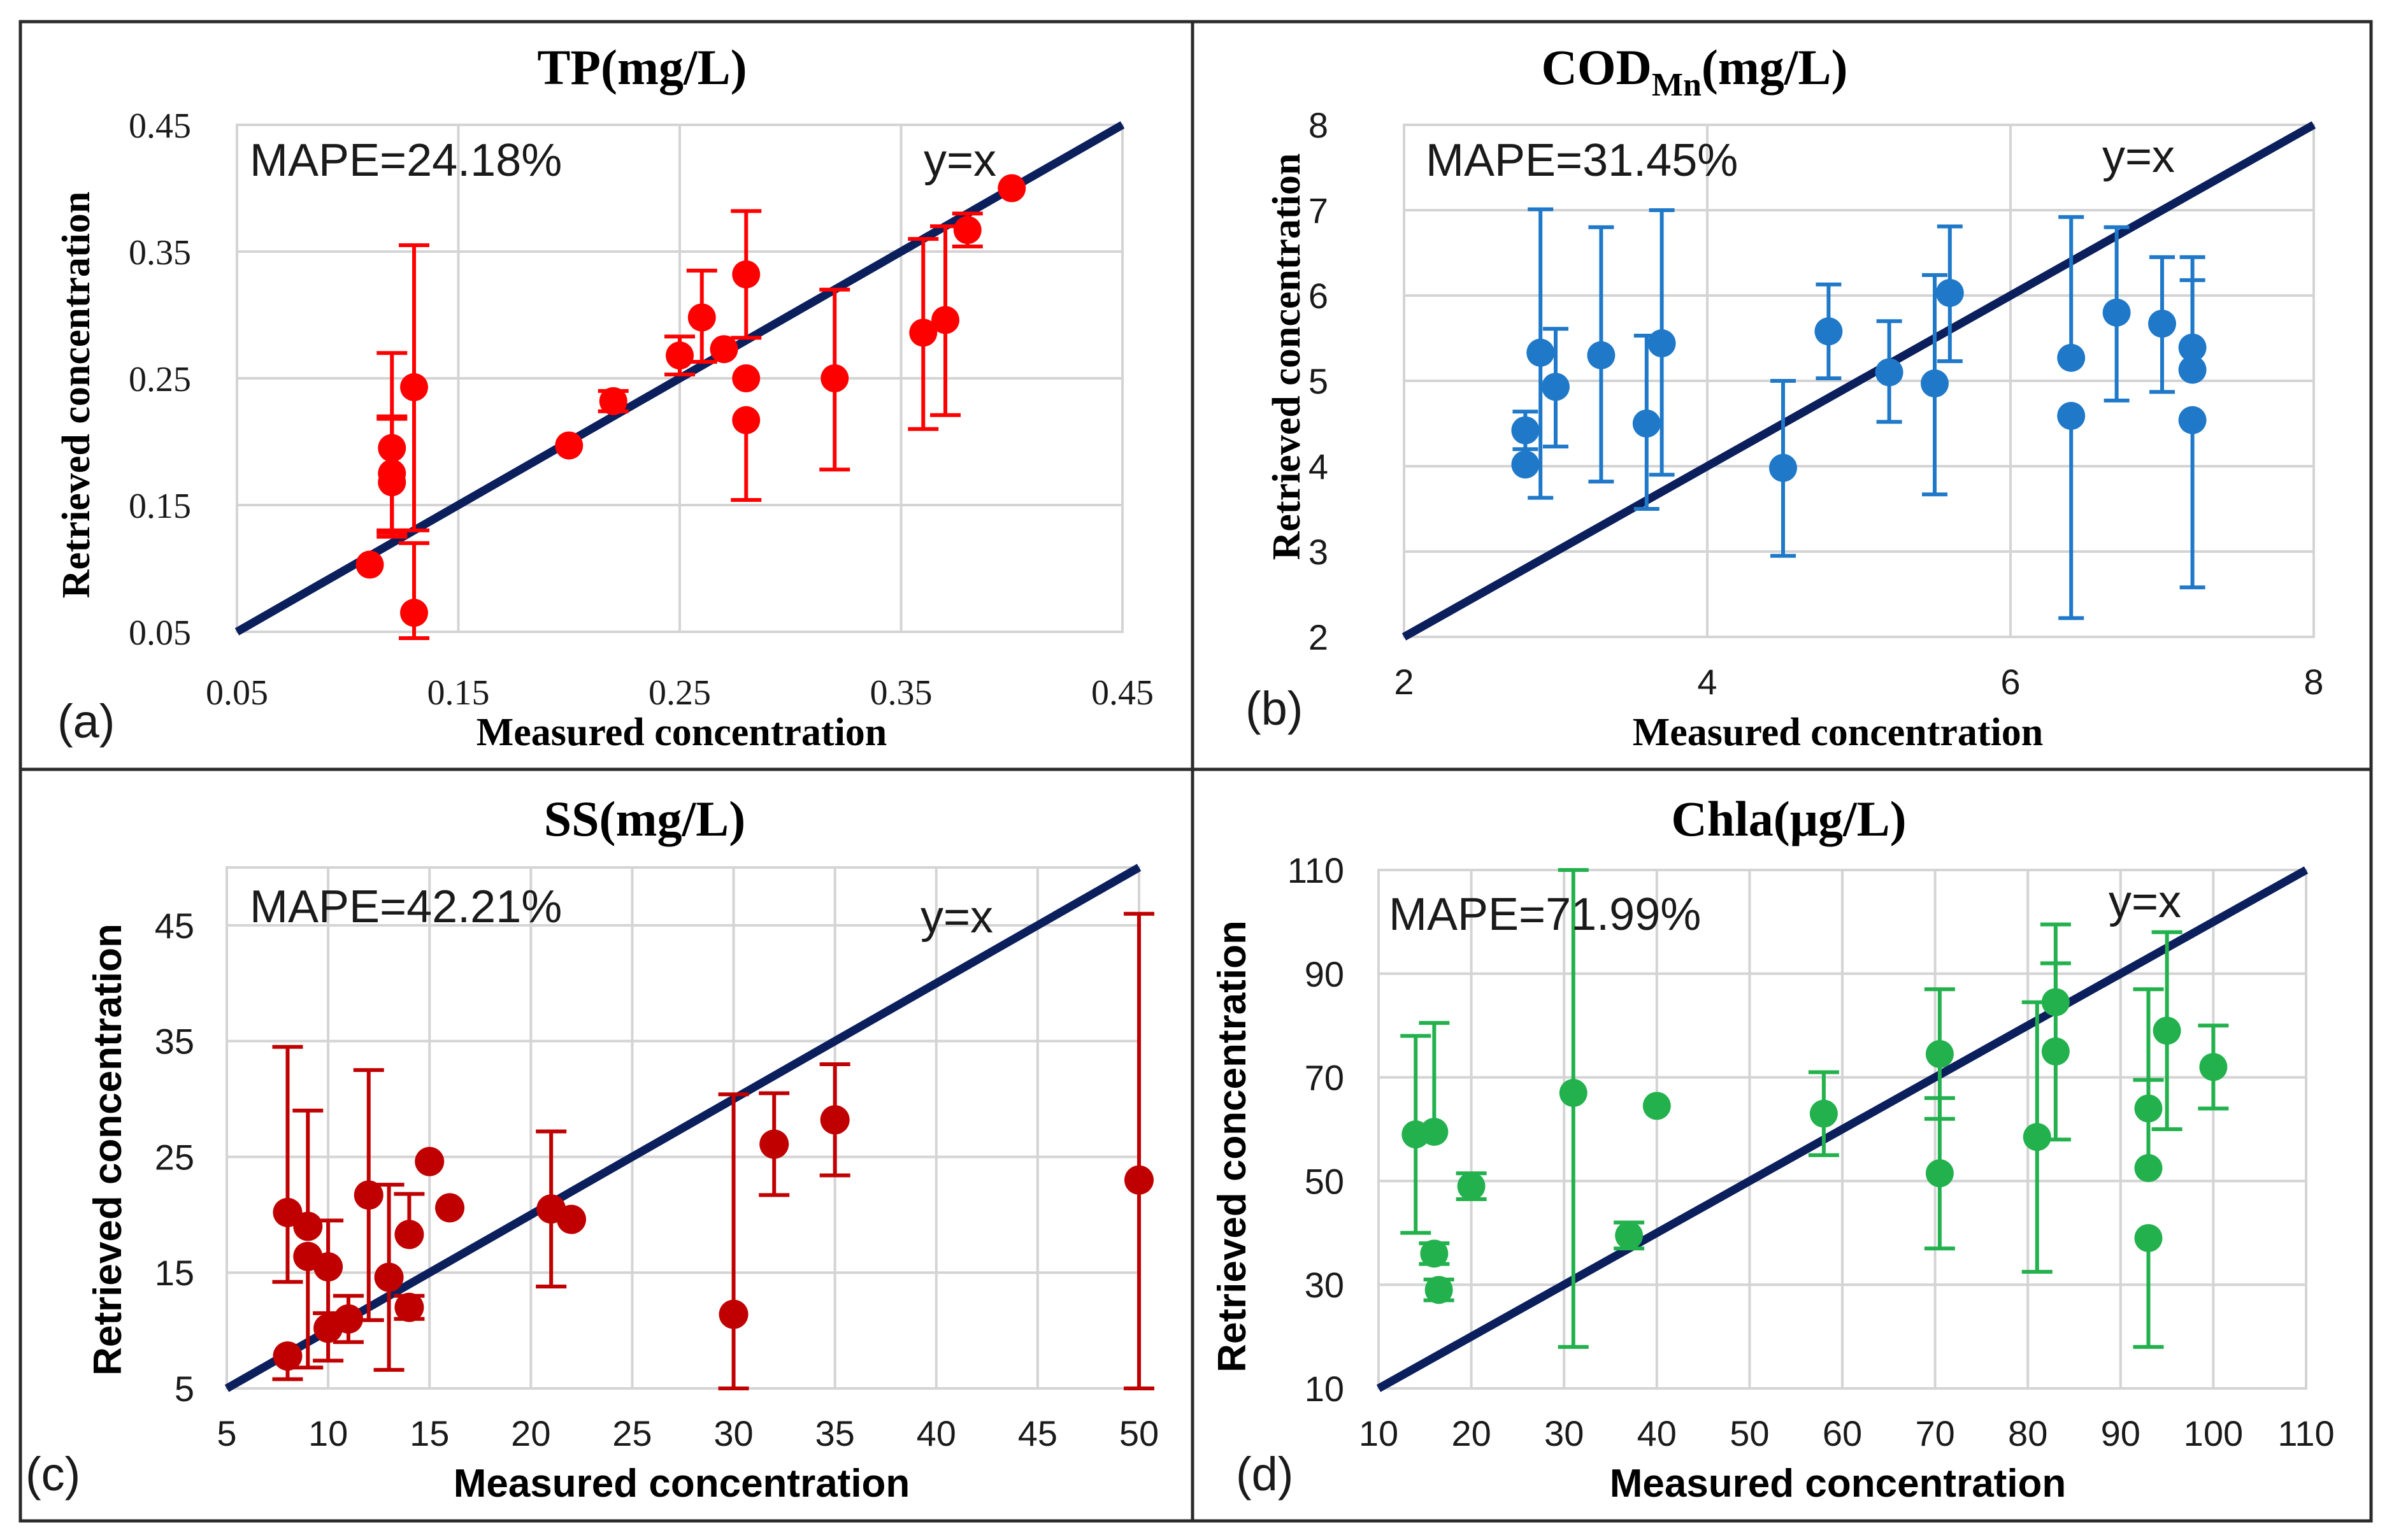 This screenshot has height=1540, width=2394. Describe the element at coordinates (328, 1433) in the screenshot. I see `x-tick-label: 10` at that location.